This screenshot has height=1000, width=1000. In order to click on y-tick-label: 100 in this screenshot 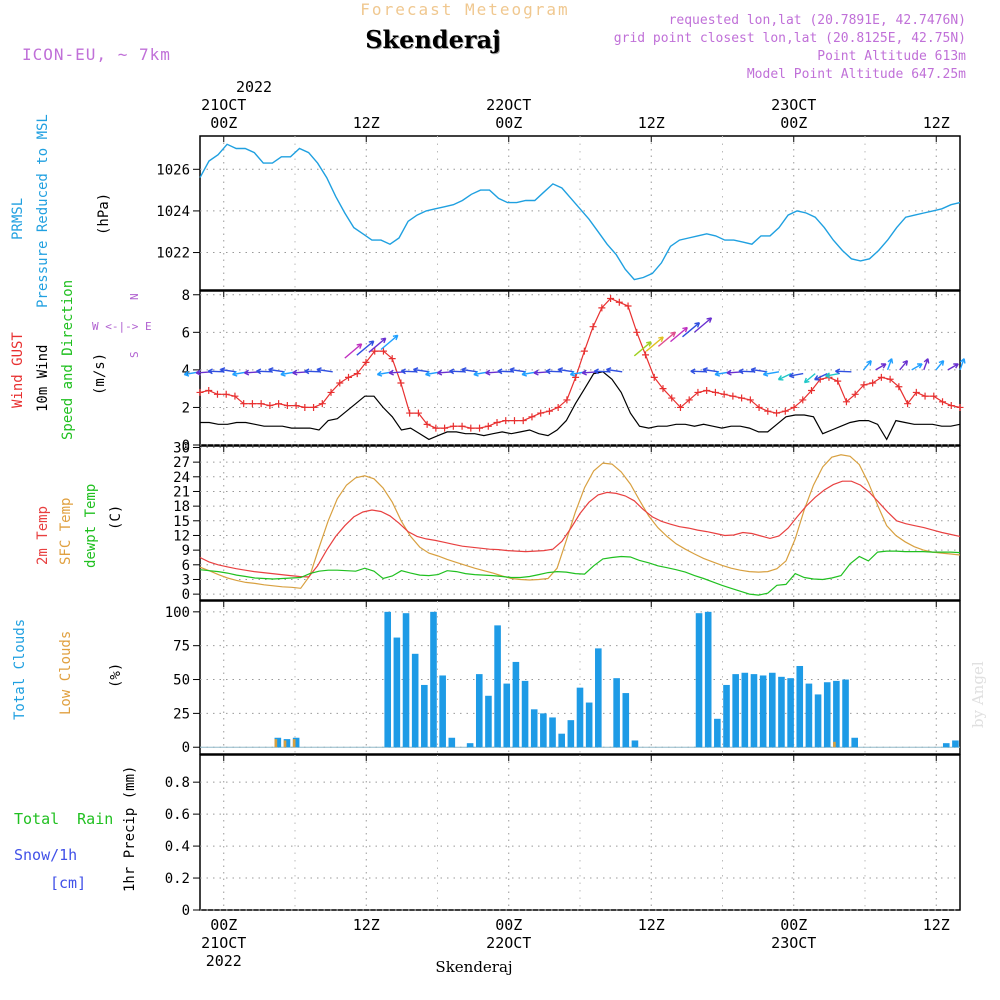, I will do `click(177, 613)`.